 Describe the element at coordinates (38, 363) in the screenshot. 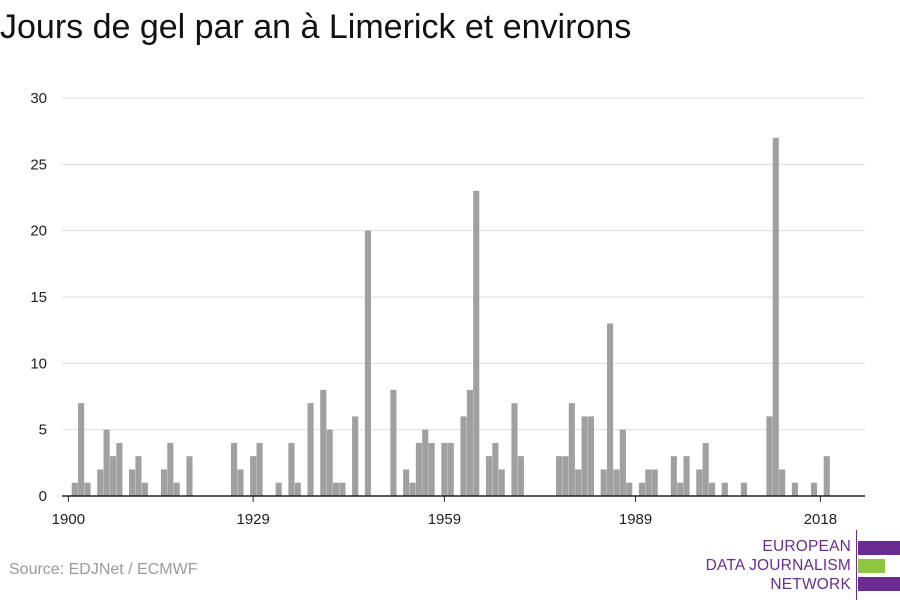

I see `y-tick-label: 10` at that location.